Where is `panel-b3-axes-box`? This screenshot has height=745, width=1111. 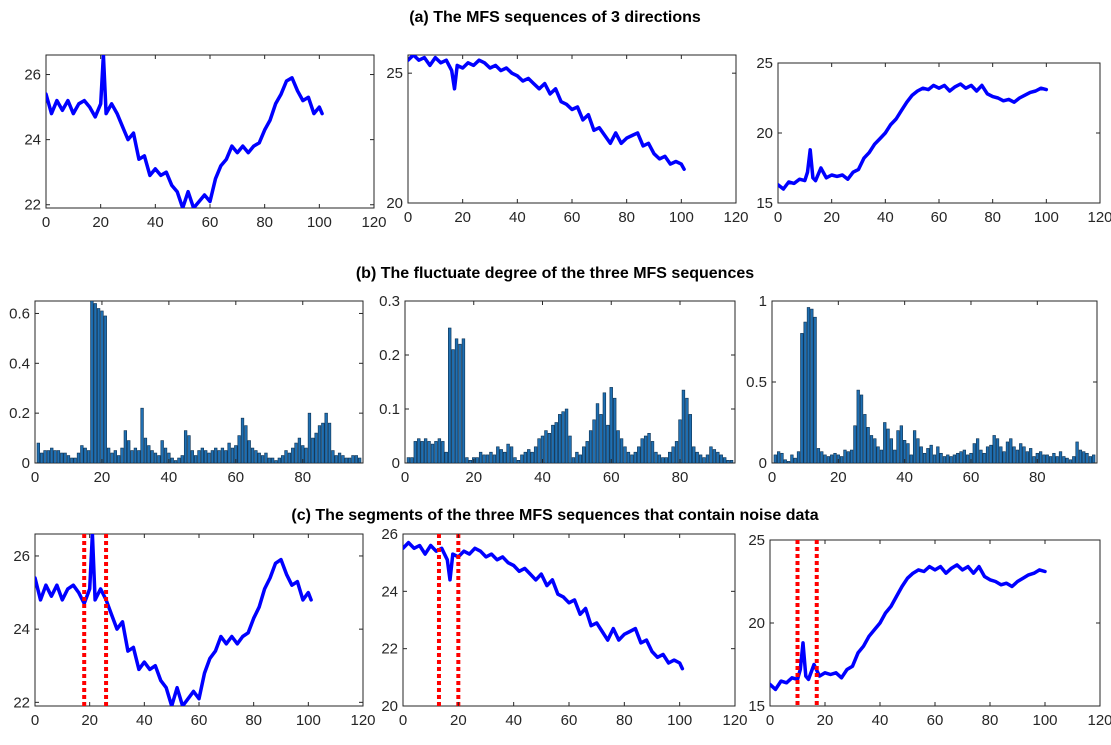 panel-b3-axes-box is located at coordinates (934, 382).